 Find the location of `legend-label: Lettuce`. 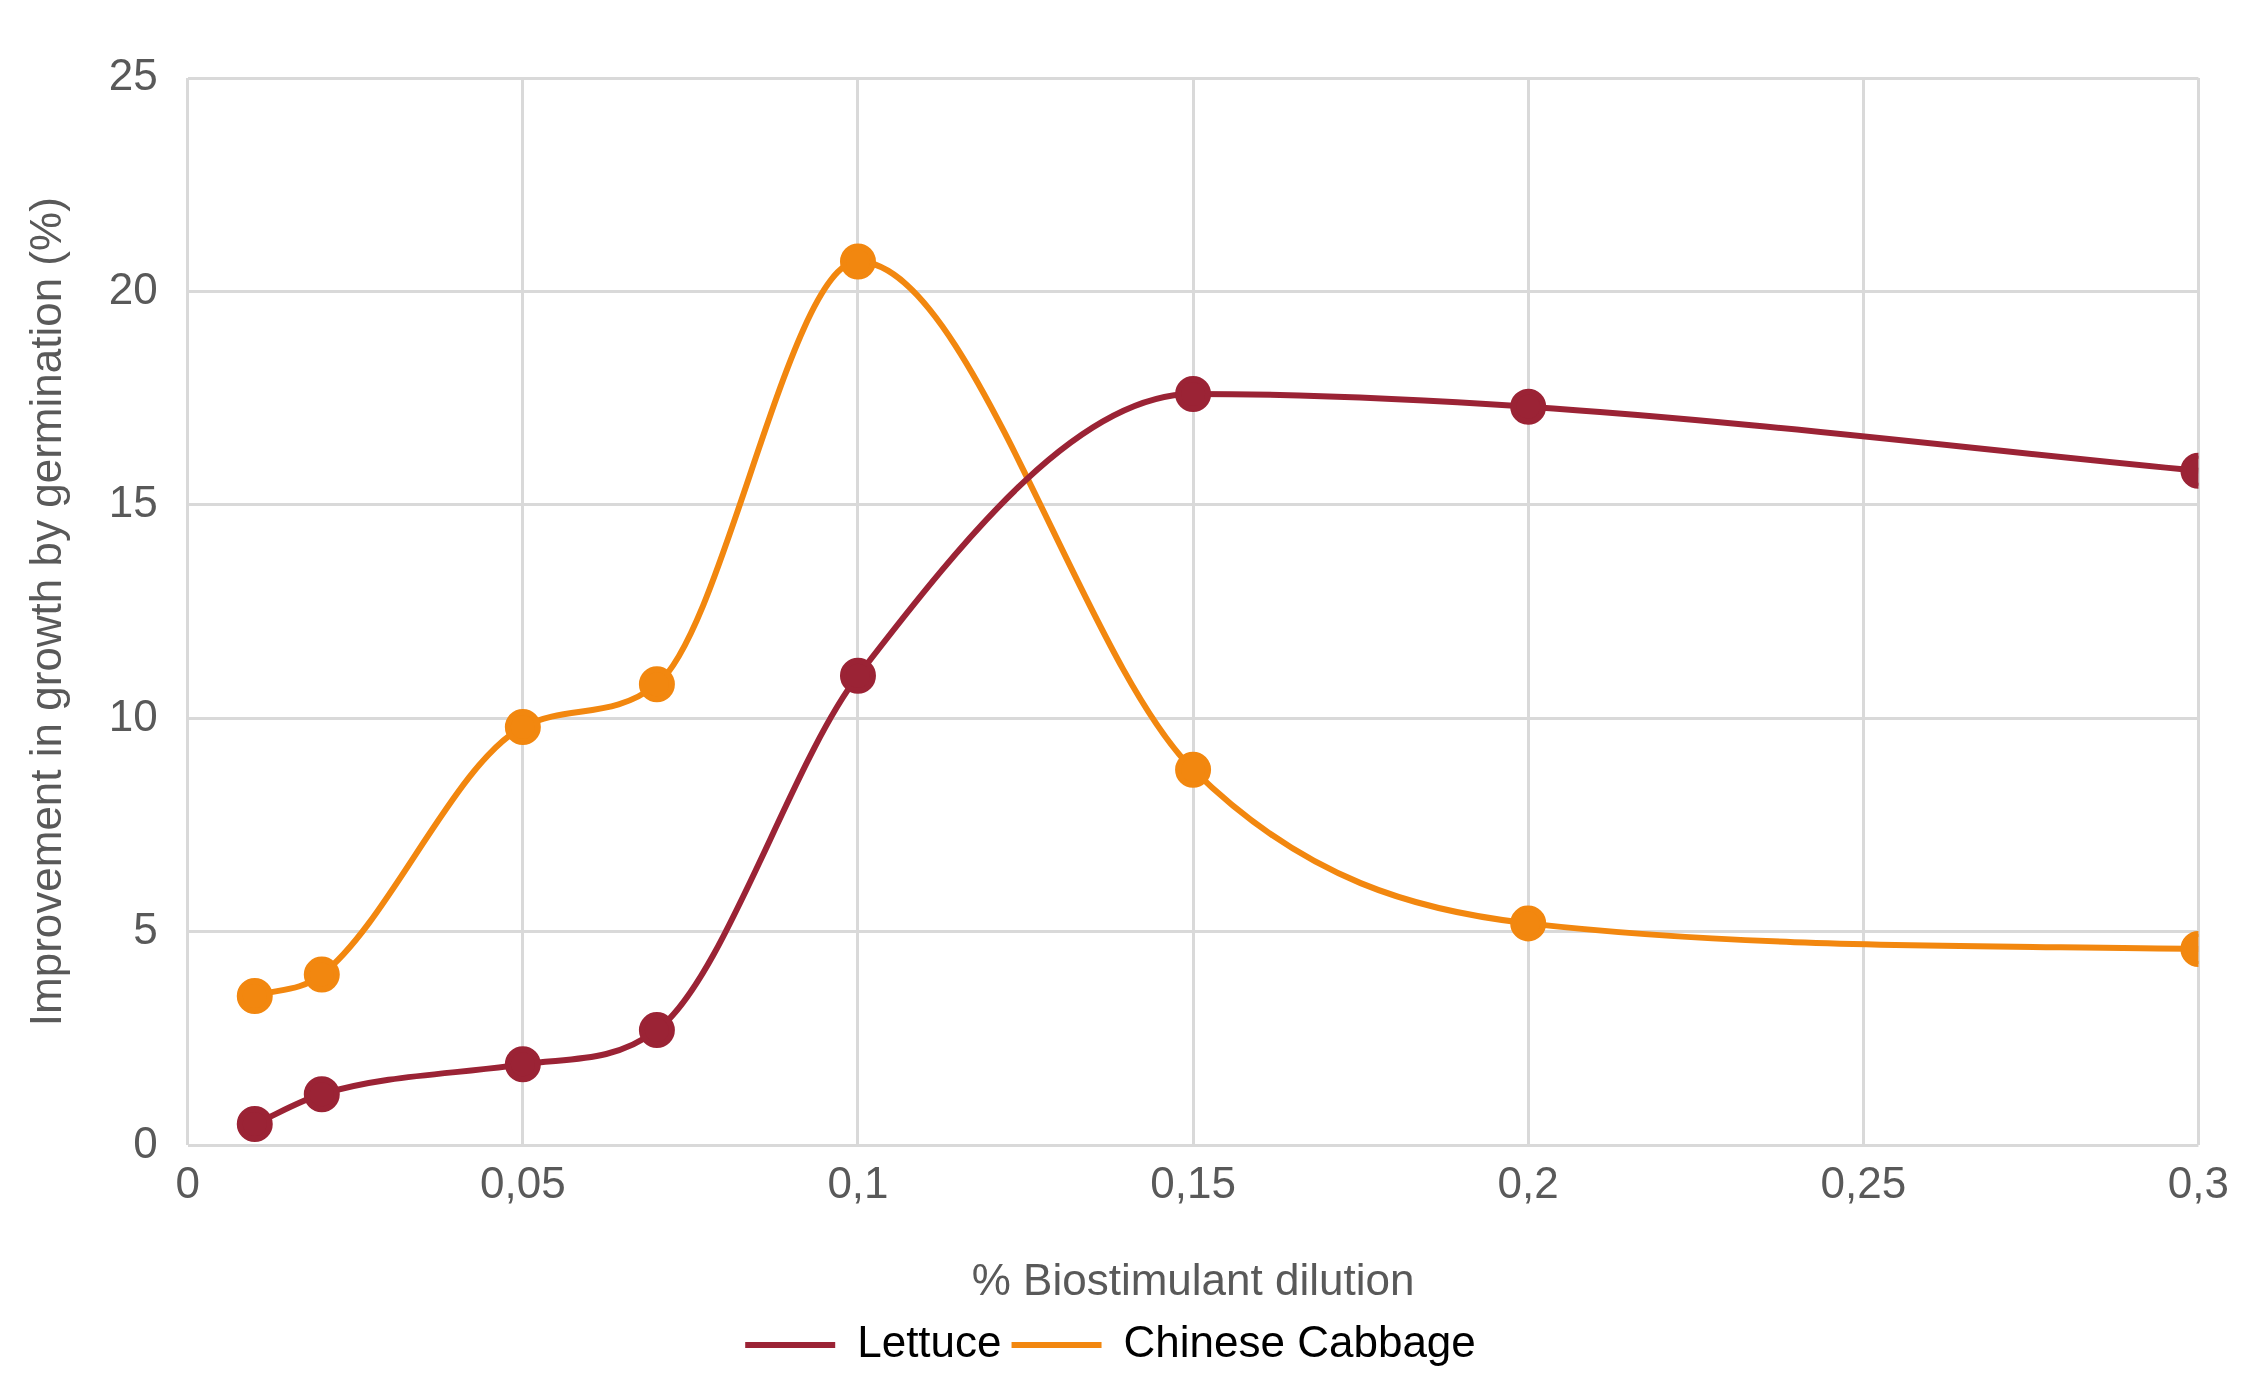

legend-label: Lettuce is located at coordinates (929, 1342).